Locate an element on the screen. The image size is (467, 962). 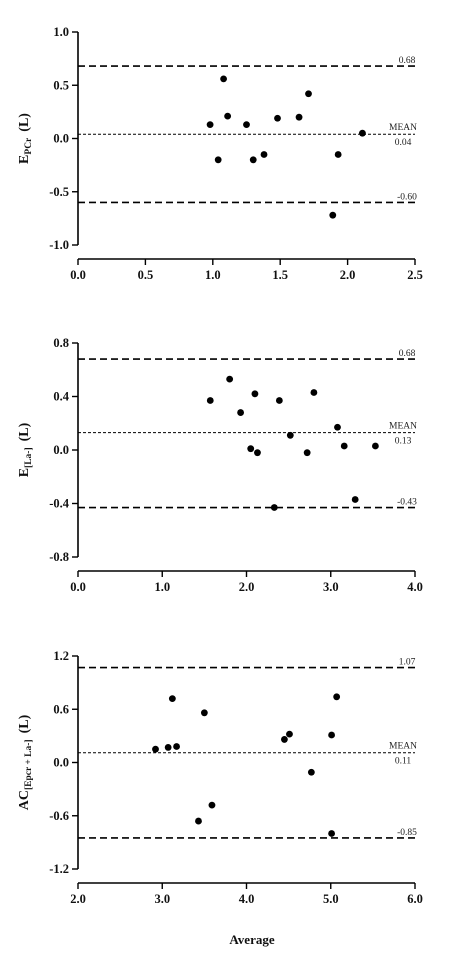
mean-value-label: 0.04 is located at coordinates (403, 143).